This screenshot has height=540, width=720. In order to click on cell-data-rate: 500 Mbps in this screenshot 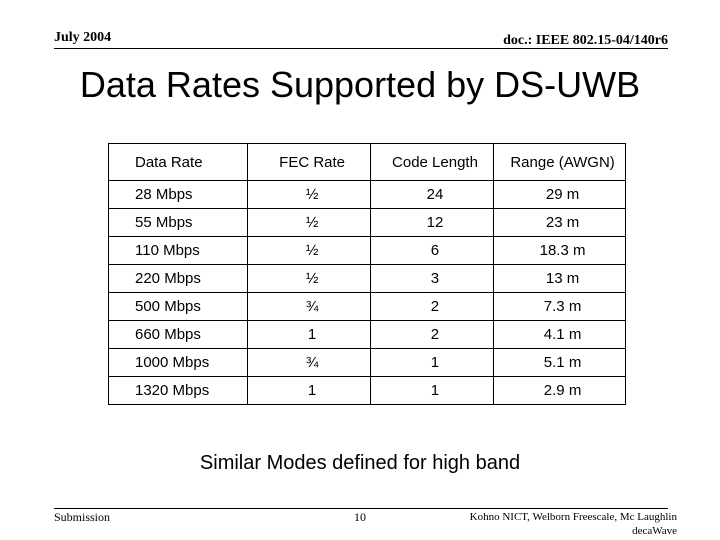, I will do `click(178, 306)`.